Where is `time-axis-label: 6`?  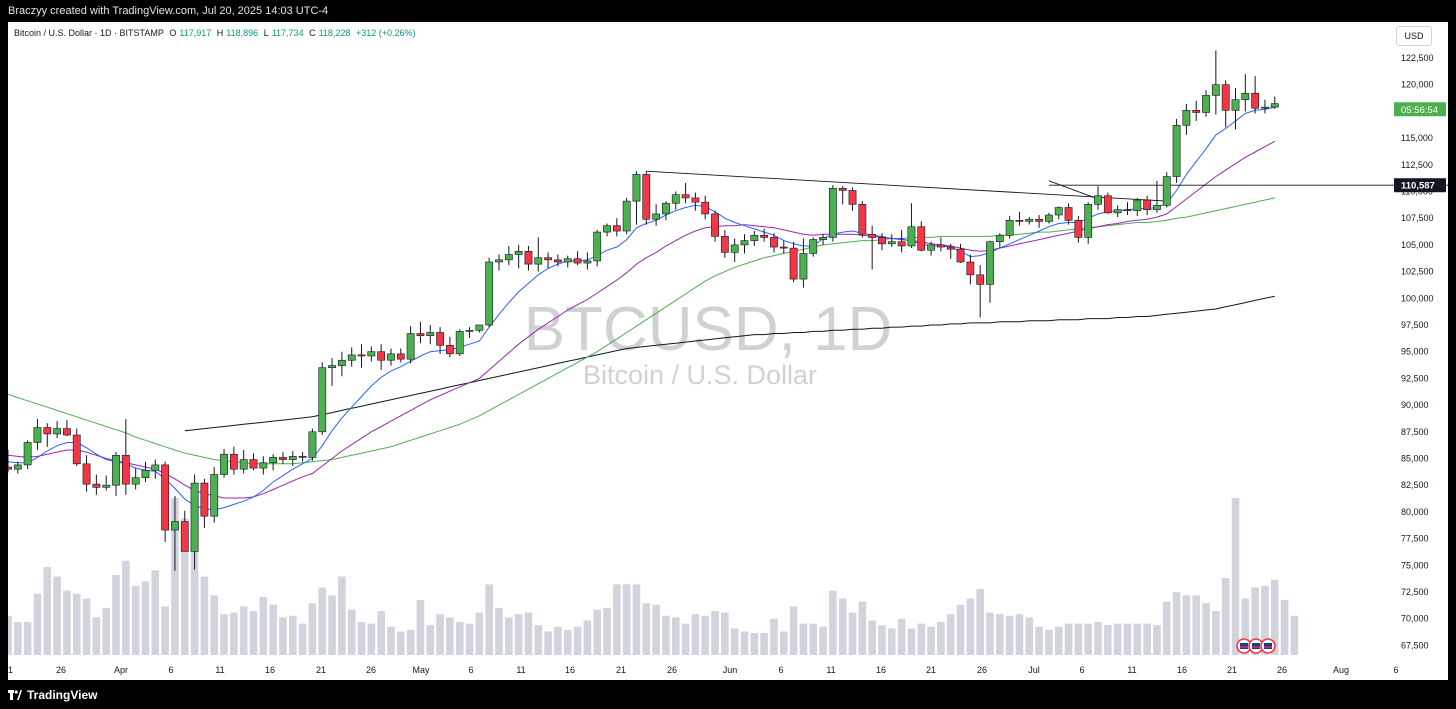 time-axis-label: 6 is located at coordinates (470, 670).